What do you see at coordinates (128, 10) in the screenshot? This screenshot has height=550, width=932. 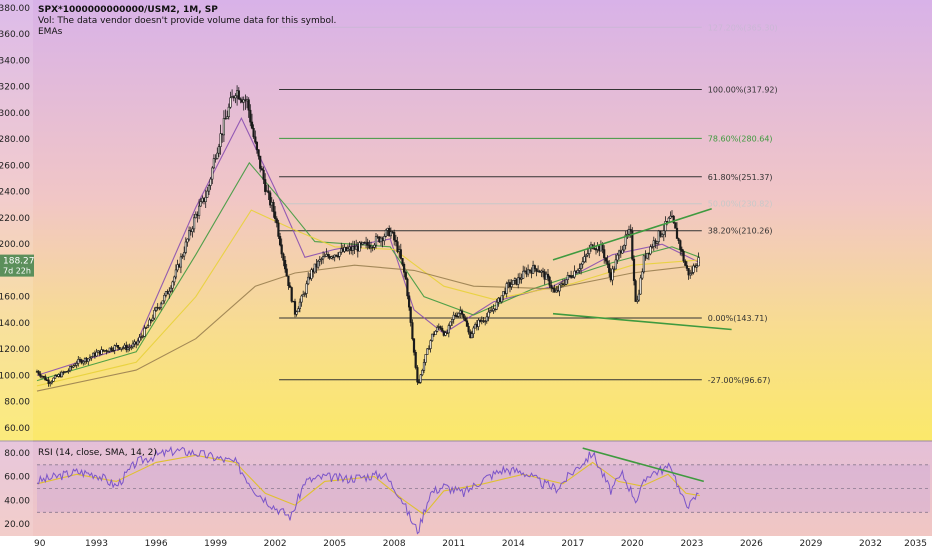 I see `symbol-title: SPX*1000000000000/USM2, 1M, SP` at bounding box center [128, 10].